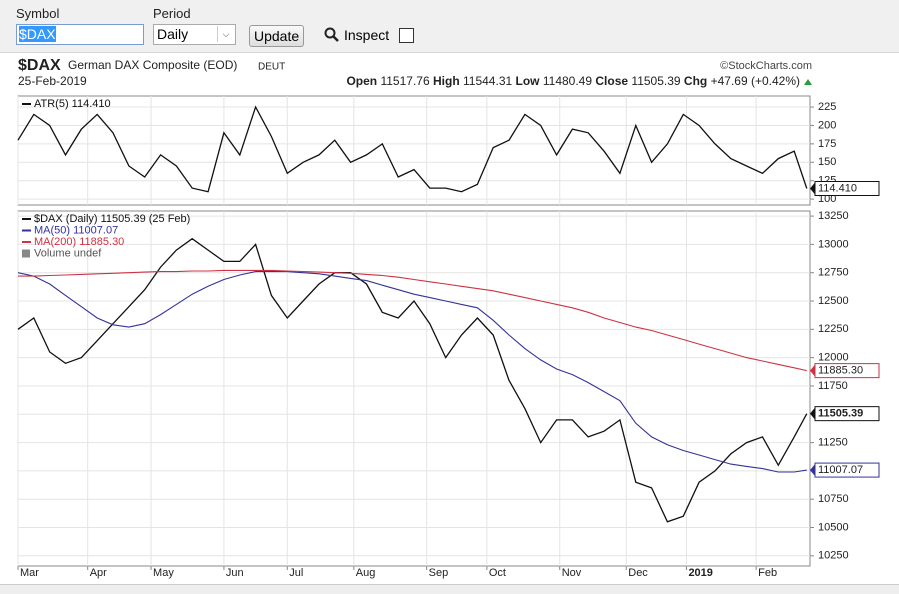  I want to click on open-label: Open, so click(361, 81).